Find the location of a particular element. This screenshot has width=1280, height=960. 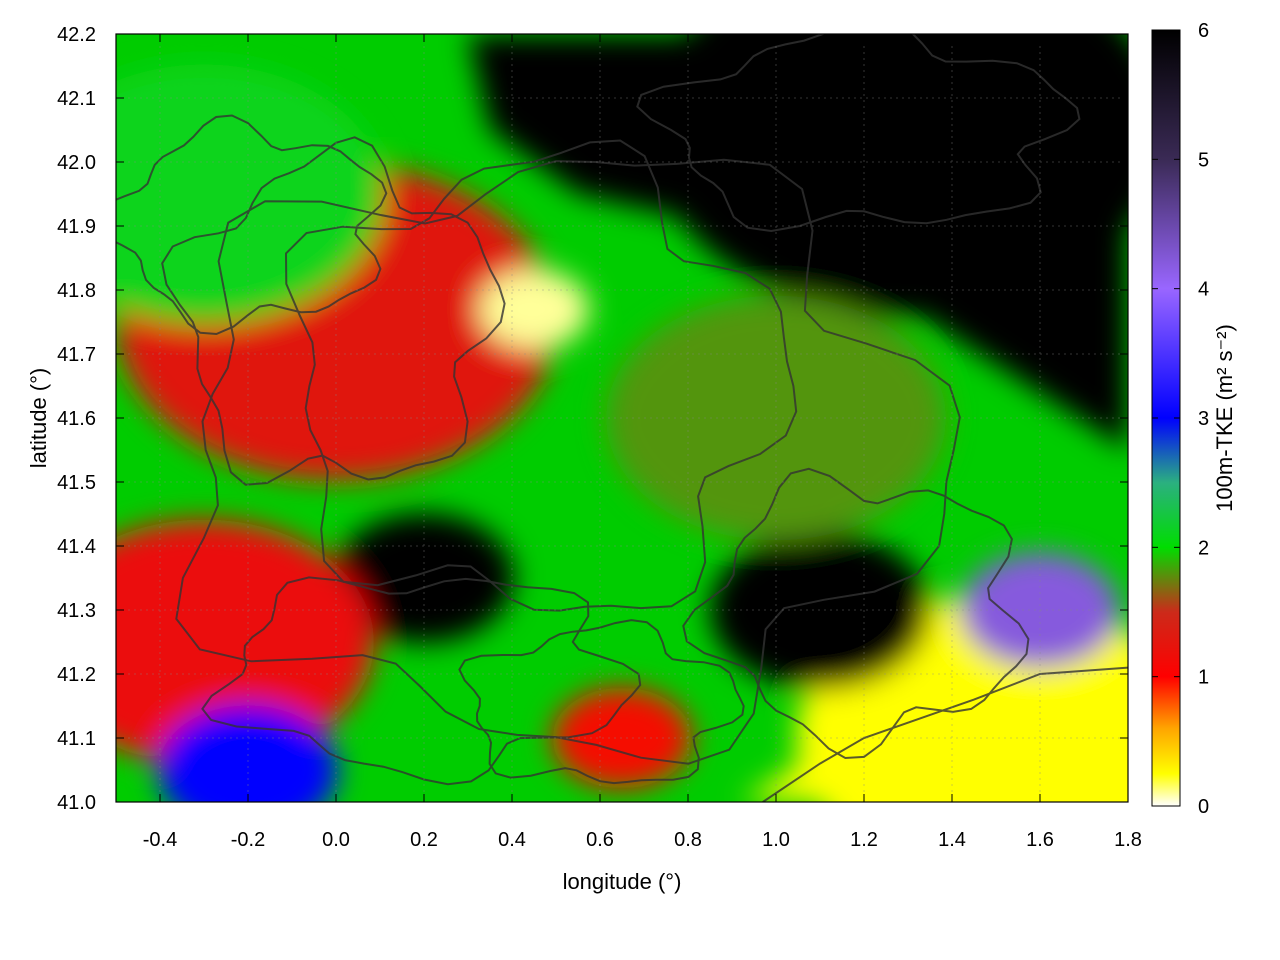

colorbar-tick-label: 3 is located at coordinates (1203, 419).